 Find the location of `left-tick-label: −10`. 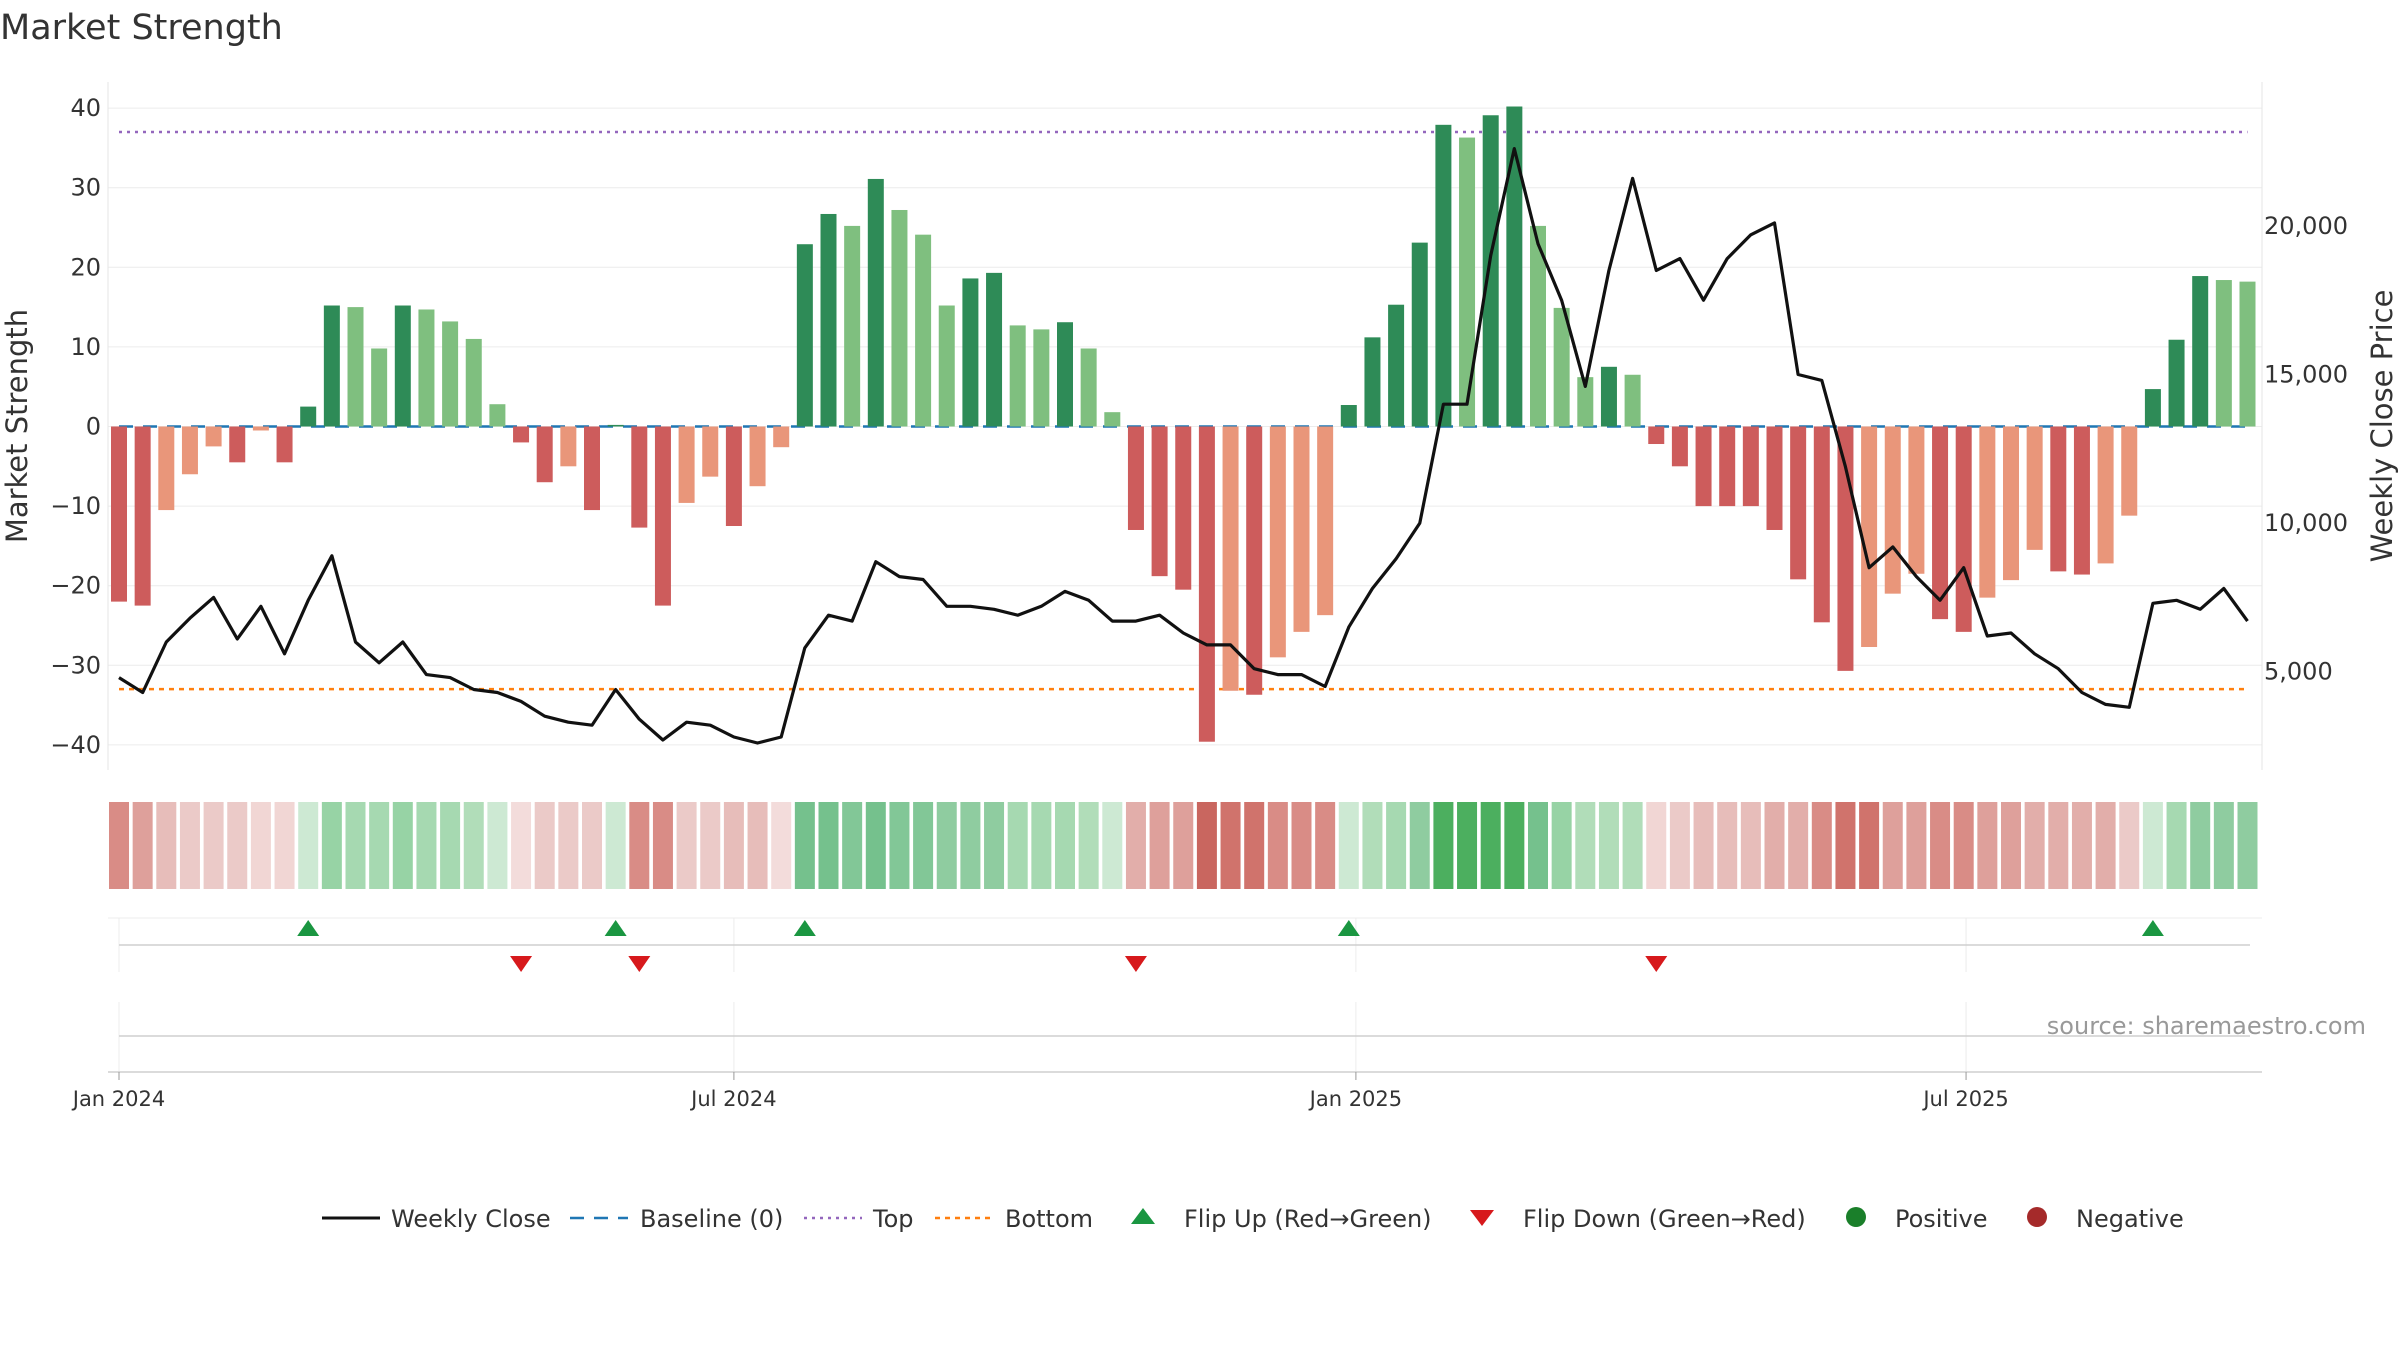

left-tick-label: −10 is located at coordinates (75, 506).